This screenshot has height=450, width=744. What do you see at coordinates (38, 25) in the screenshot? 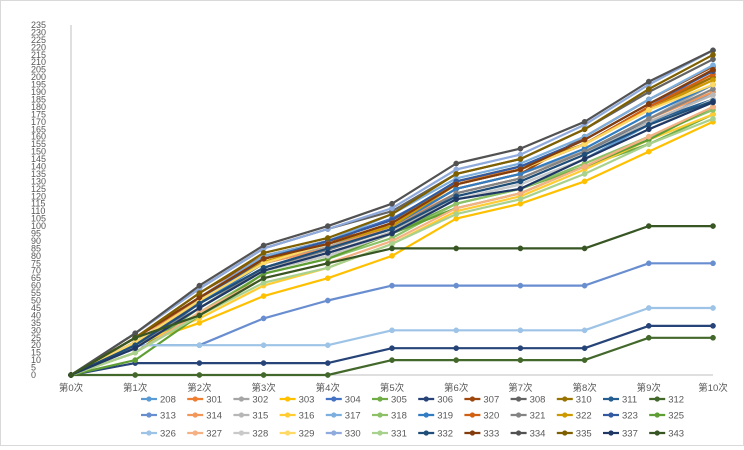
I see `y-tick-label: 235` at bounding box center [38, 25].